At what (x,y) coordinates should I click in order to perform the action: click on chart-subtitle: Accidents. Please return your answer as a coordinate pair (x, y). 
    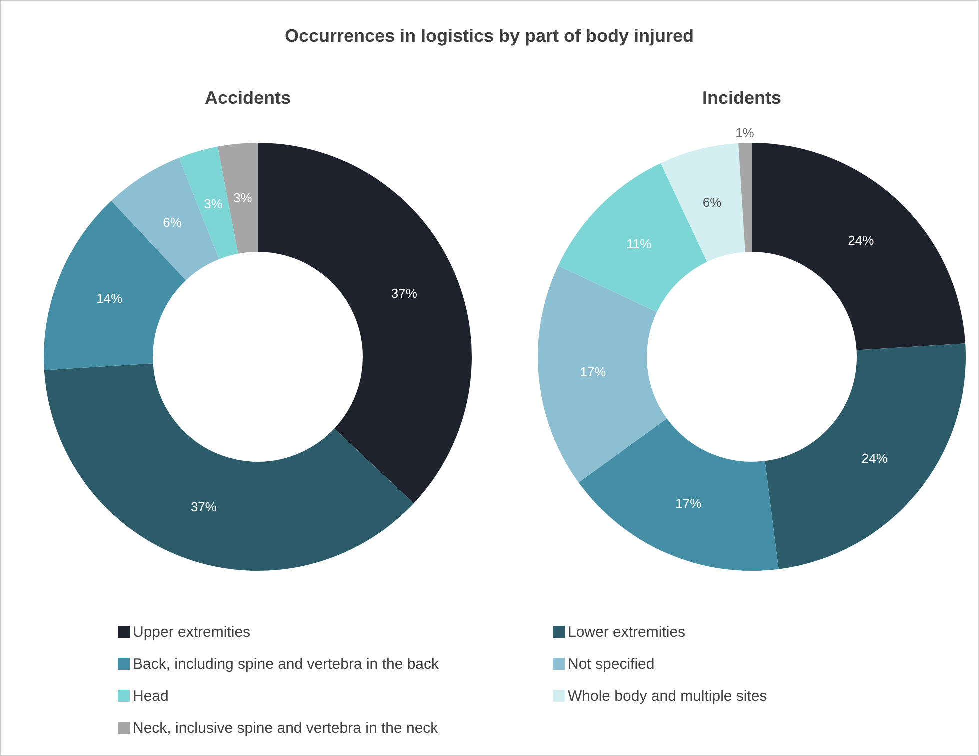
    Looking at the image, I should click on (248, 98).